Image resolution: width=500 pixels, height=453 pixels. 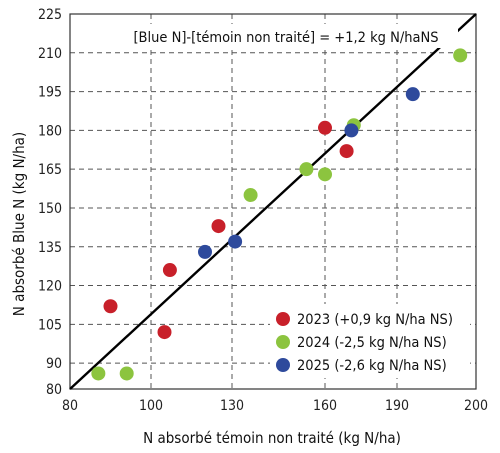 What do you see at coordinates (476, 406) in the screenshot?
I see `x-tick-label: 200` at bounding box center [476, 406].